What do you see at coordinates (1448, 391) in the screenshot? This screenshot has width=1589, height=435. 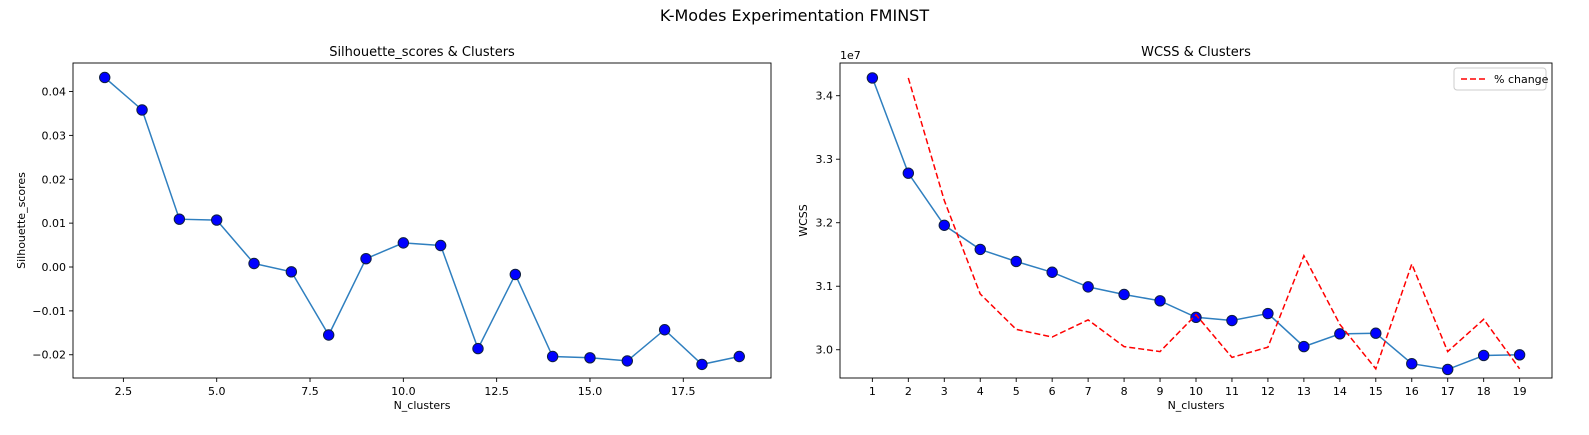 I see `wcss-x-tick-label: 17` at bounding box center [1448, 391].